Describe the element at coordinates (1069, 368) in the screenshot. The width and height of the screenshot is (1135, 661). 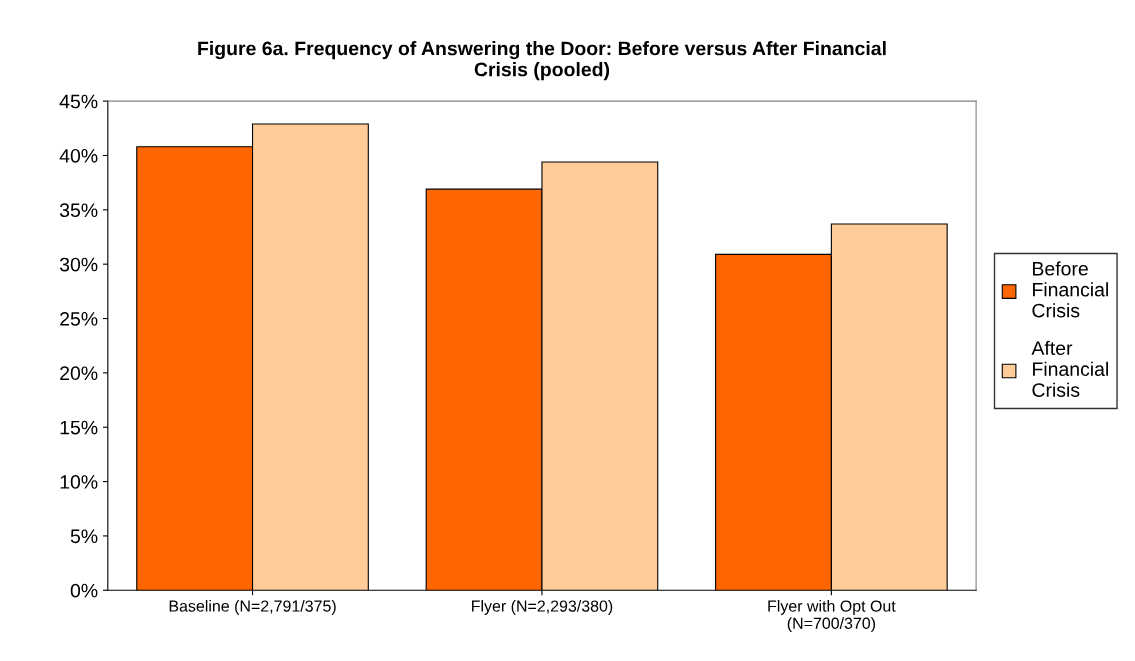
I see `legend-label: After Financial Crisis` at that location.